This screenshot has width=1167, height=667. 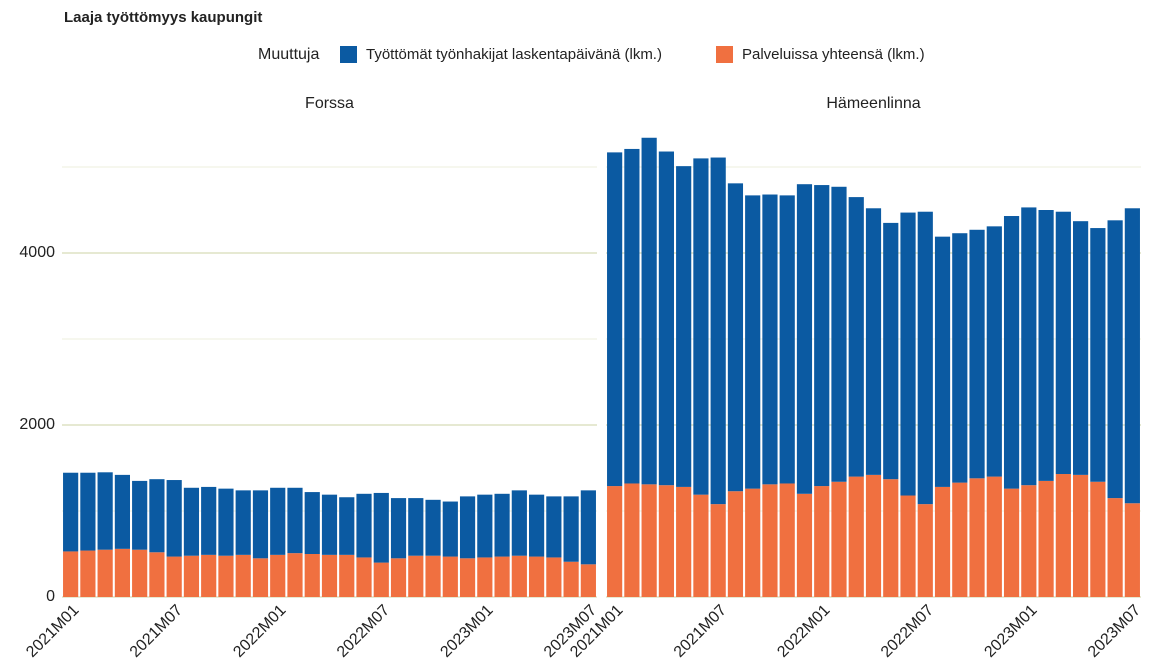 I want to click on legend-swatch, so click(x=724, y=54).